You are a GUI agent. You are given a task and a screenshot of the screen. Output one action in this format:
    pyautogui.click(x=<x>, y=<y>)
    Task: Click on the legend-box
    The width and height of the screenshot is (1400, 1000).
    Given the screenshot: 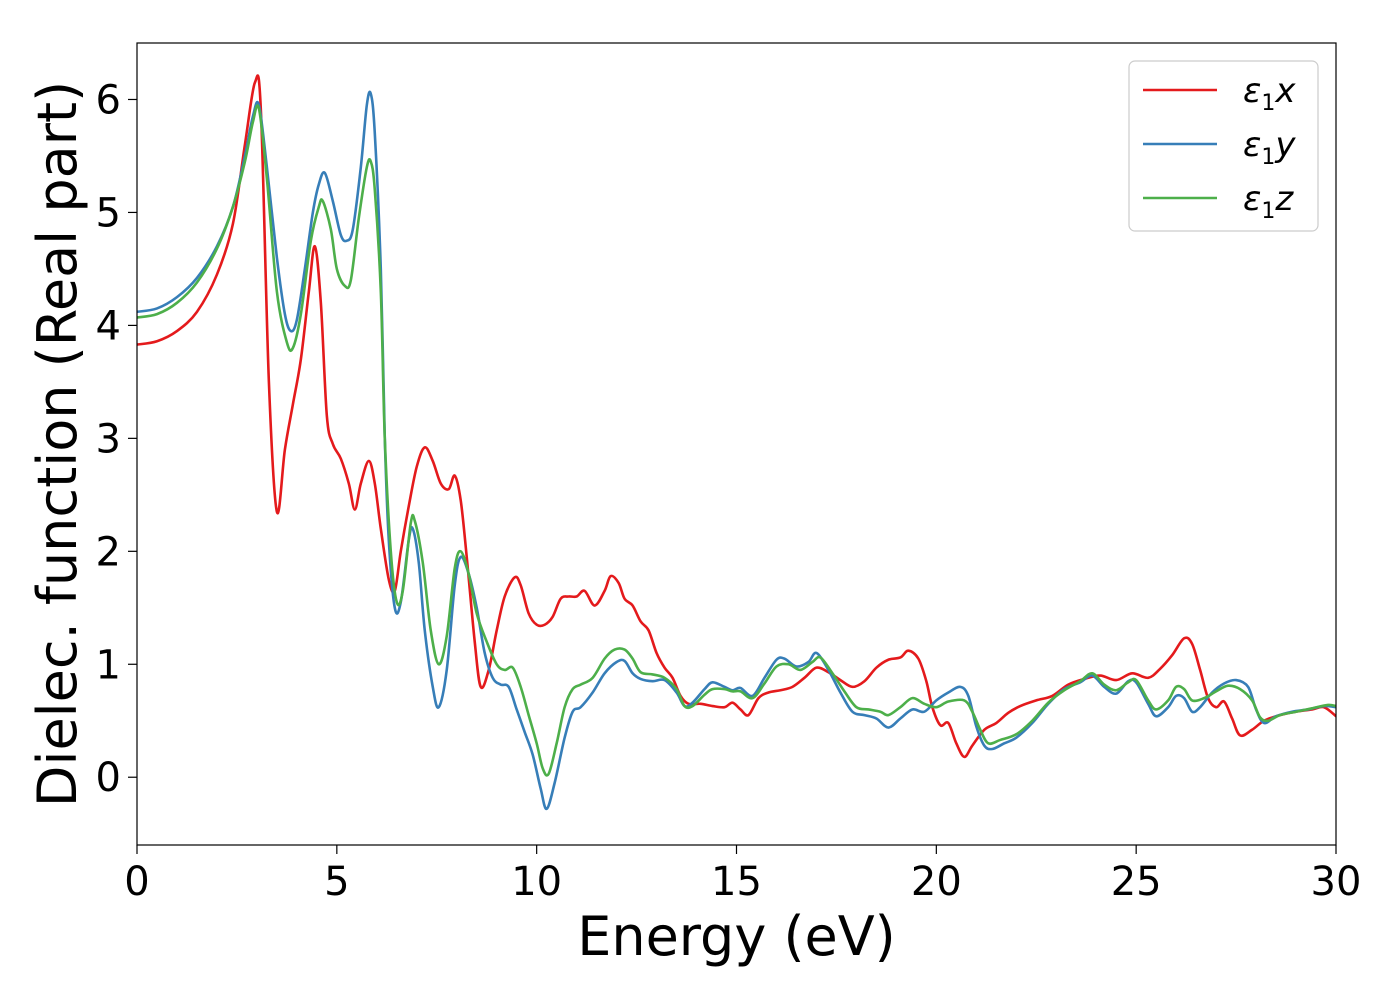 What is the action you would take?
    pyautogui.click(x=1223, y=146)
    